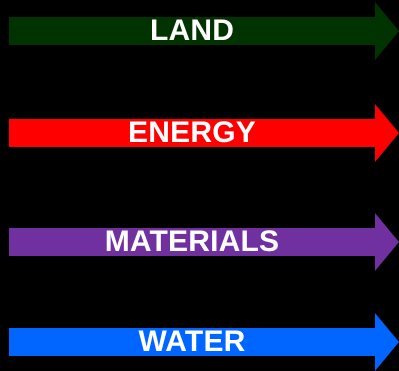  What do you see at coordinates (192, 342) in the screenshot?
I see `arrow-water-label: WATER` at bounding box center [192, 342].